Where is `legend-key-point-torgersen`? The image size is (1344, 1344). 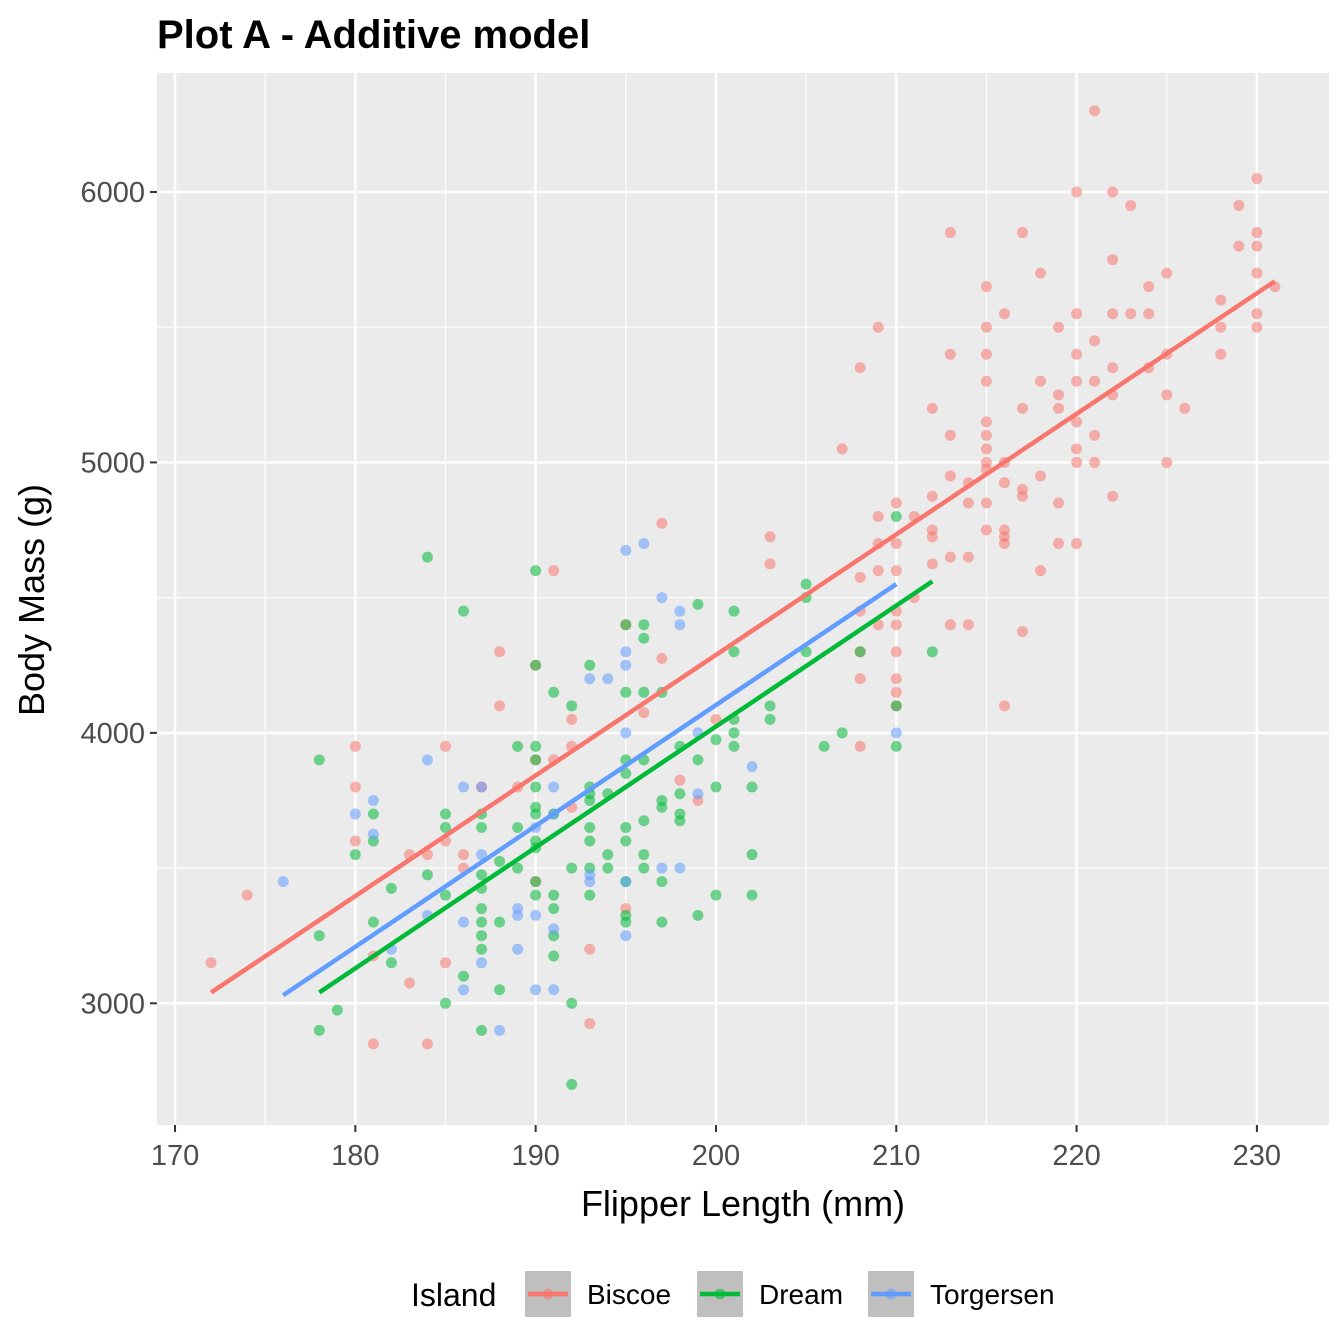 legend-key-point-torgersen is located at coordinates (891, 1294).